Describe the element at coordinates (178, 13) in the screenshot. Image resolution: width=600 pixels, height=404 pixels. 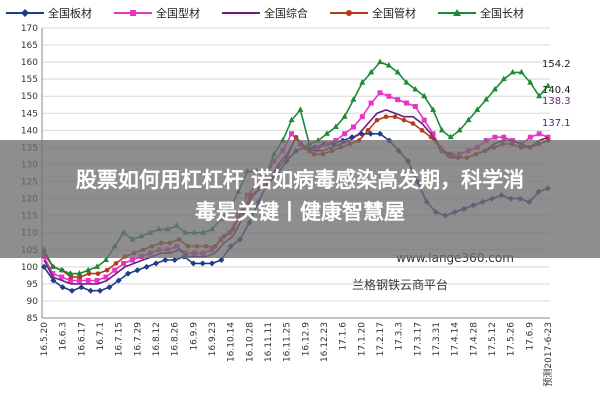
I see `legend-label: 全国型材` at that location.